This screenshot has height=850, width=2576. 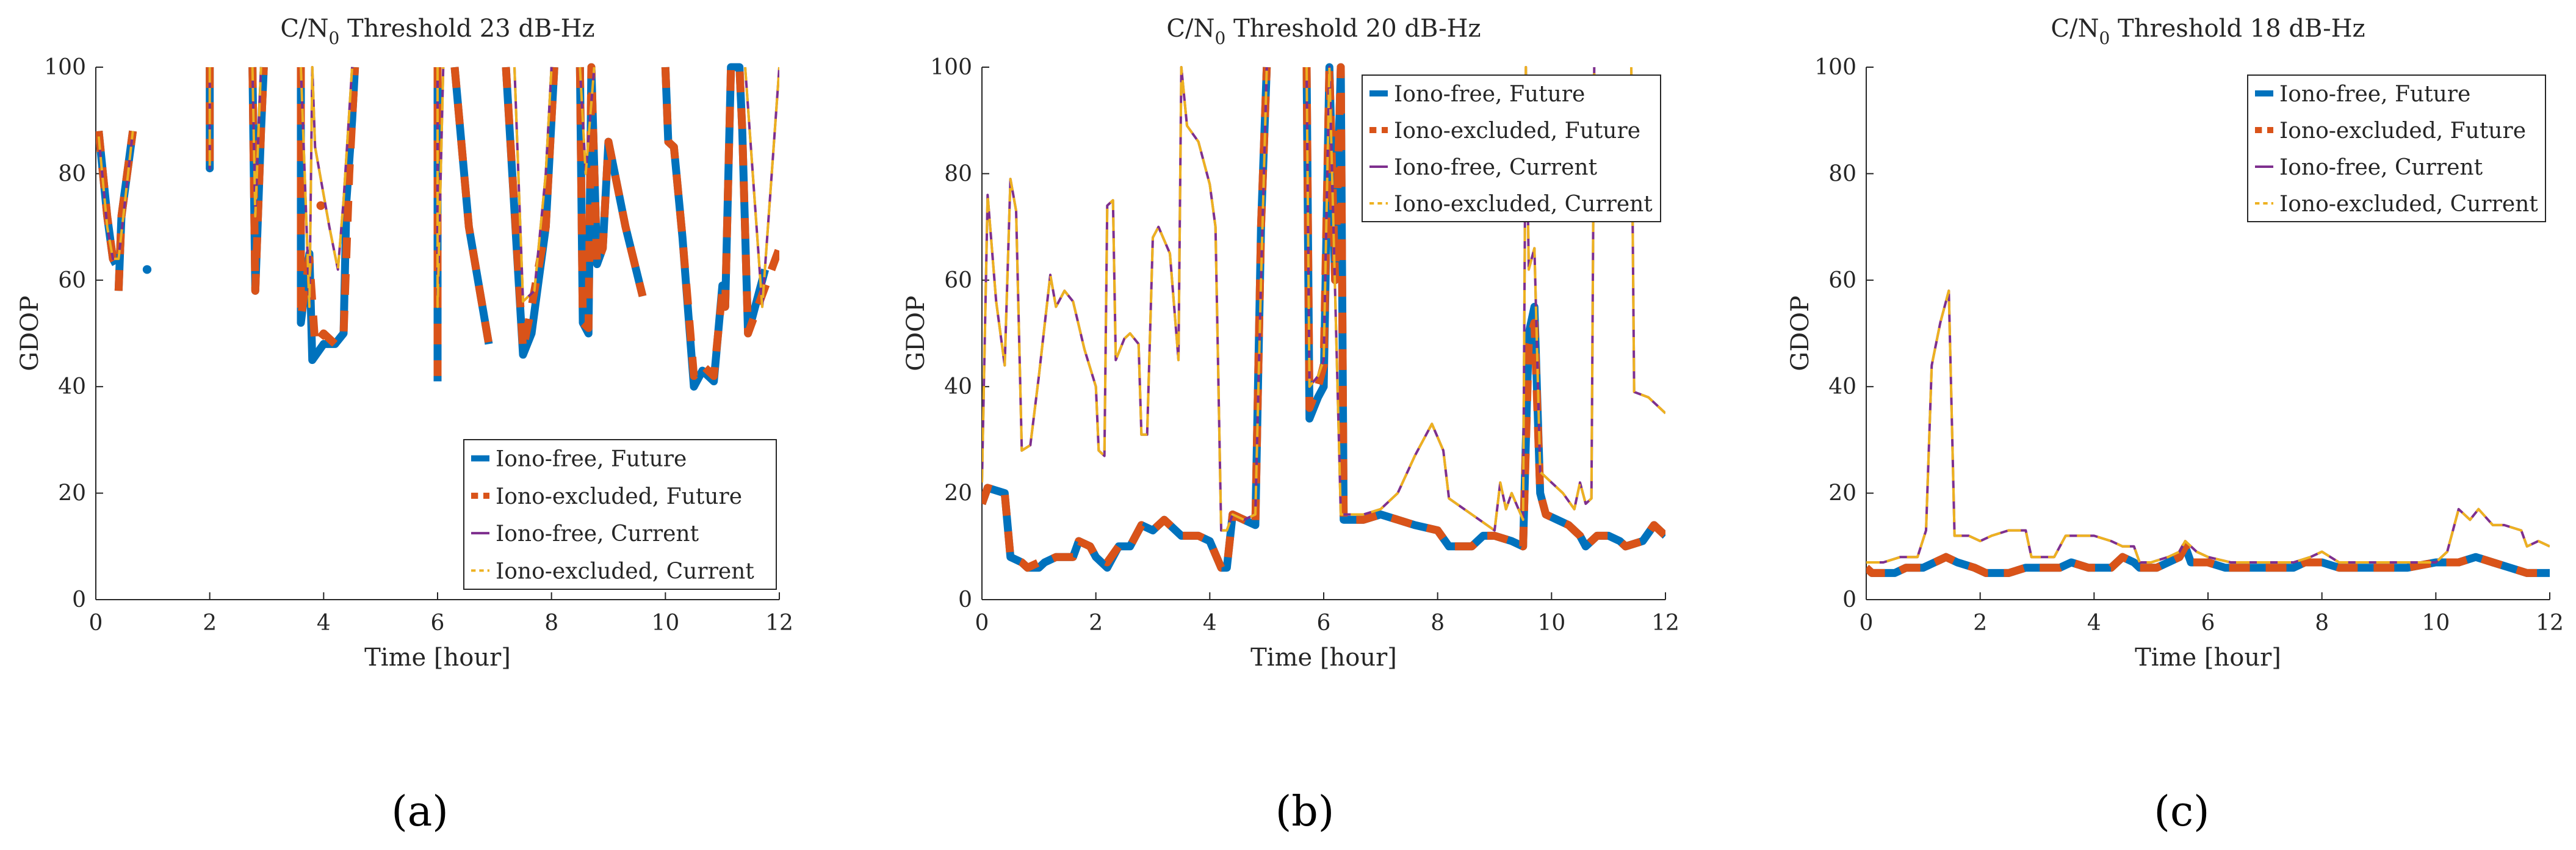 What do you see at coordinates (2208, 31) in the screenshot?
I see `chart-title: C/N0 Threshold 18 dB-Hz` at bounding box center [2208, 31].